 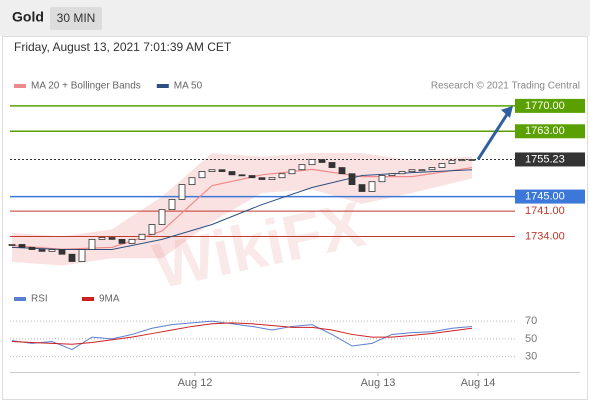 I want to click on level-label: 1770.00, so click(x=545, y=106).